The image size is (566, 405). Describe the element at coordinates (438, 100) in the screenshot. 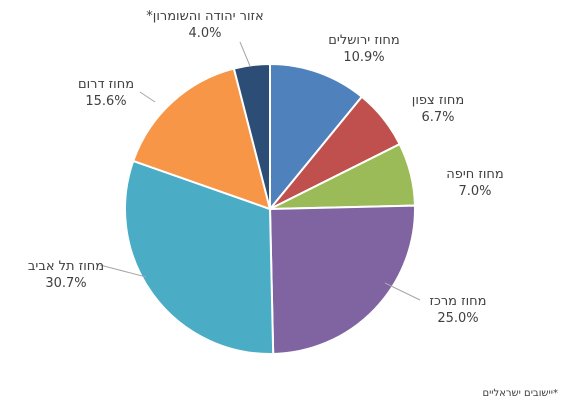

I see `slice-name-label: מחוז צפון` at that location.